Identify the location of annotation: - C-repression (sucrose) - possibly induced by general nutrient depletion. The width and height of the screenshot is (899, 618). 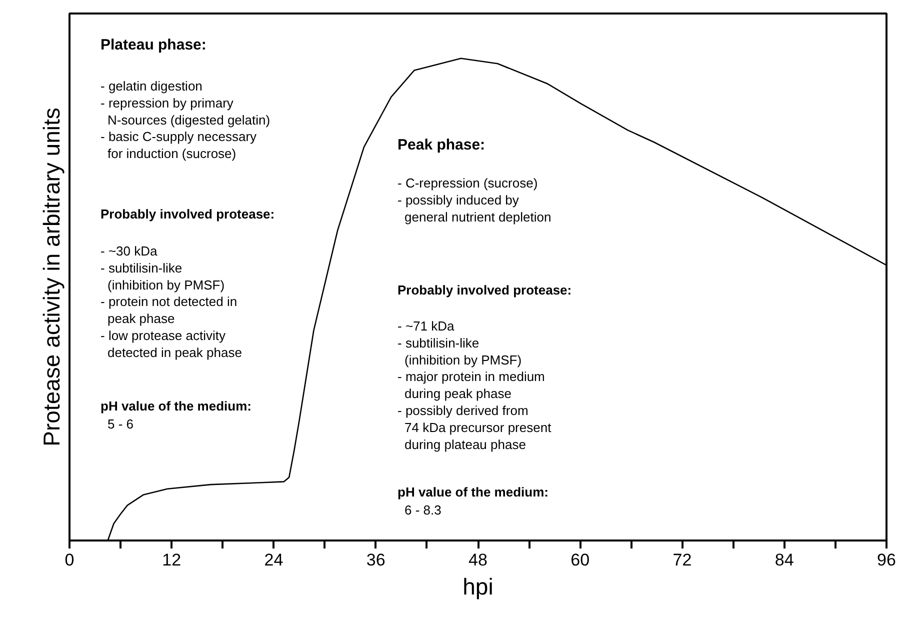
(475, 200).